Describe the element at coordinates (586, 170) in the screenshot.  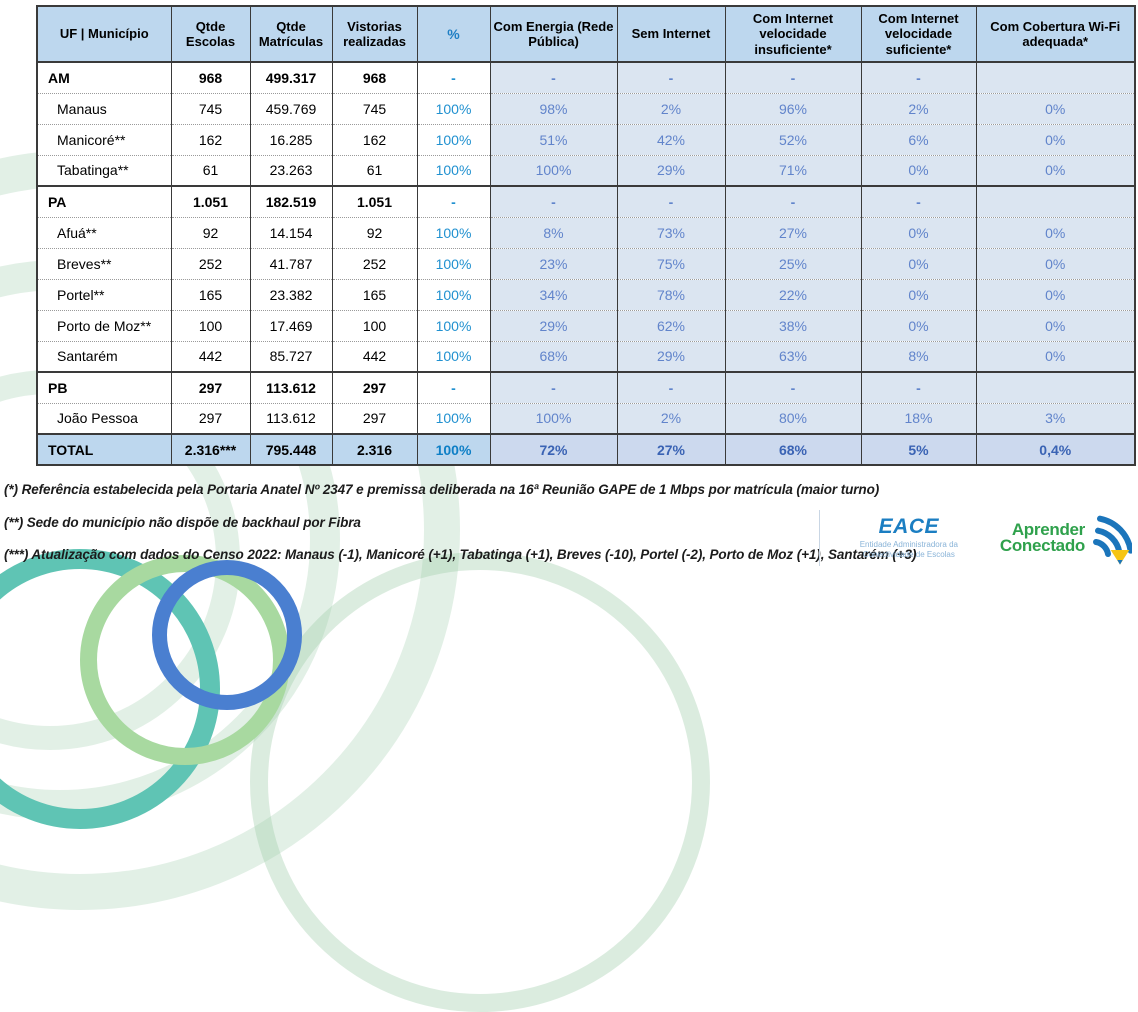
I see `table-row-tabatinga: Tabatinga** 61 23.263 61 100% 100% 29% 71% 0% 0%` at that location.